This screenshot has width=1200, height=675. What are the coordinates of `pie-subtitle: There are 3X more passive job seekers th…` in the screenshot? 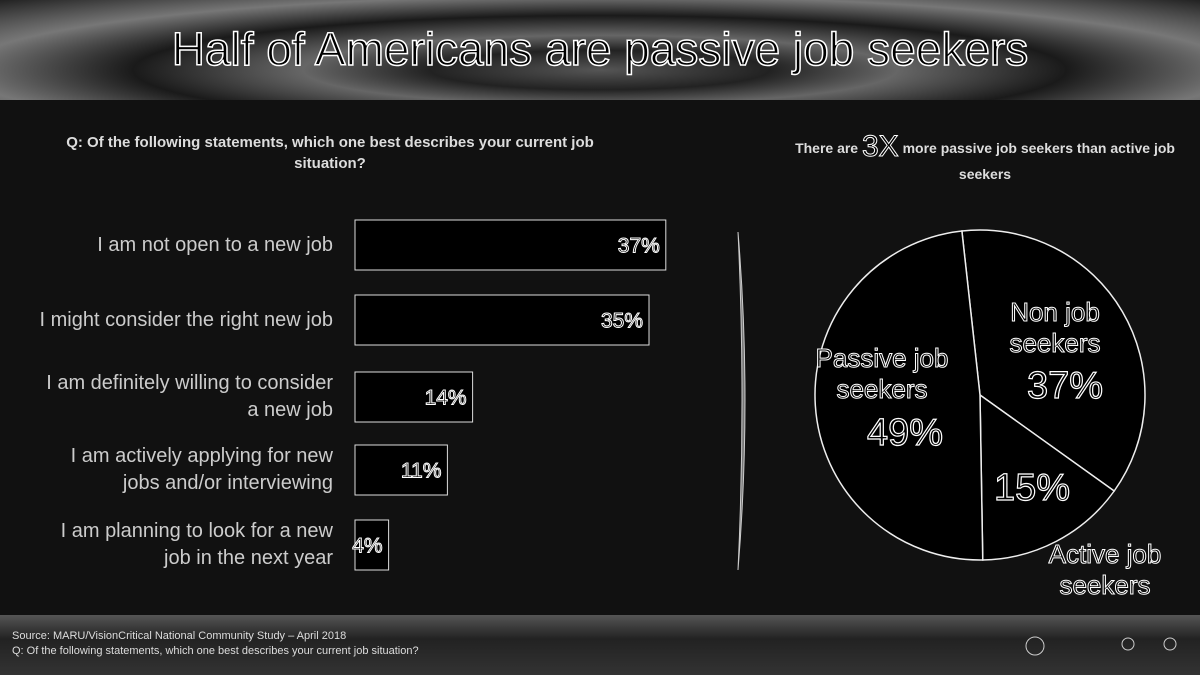 It's located at (985, 159).